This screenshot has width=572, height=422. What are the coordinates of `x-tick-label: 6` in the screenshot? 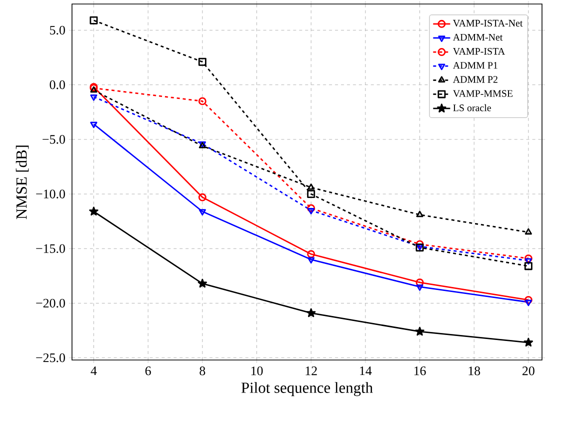 It's located at (148, 371).